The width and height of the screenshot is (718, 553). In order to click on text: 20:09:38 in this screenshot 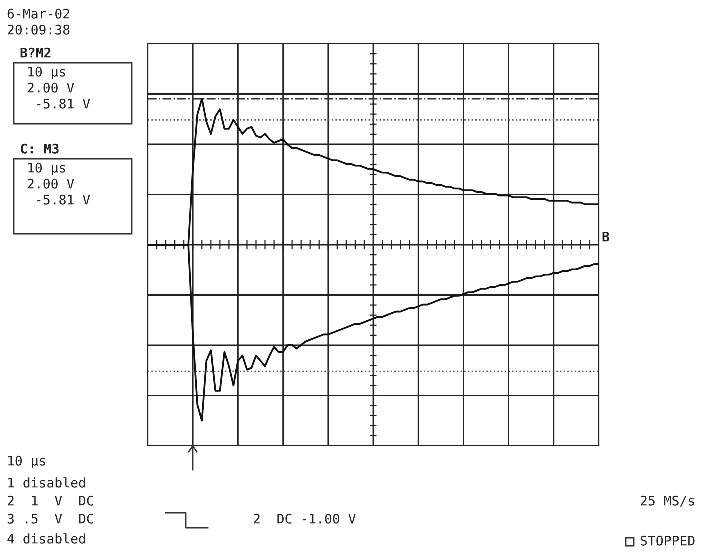, I will do `click(39, 29)`.